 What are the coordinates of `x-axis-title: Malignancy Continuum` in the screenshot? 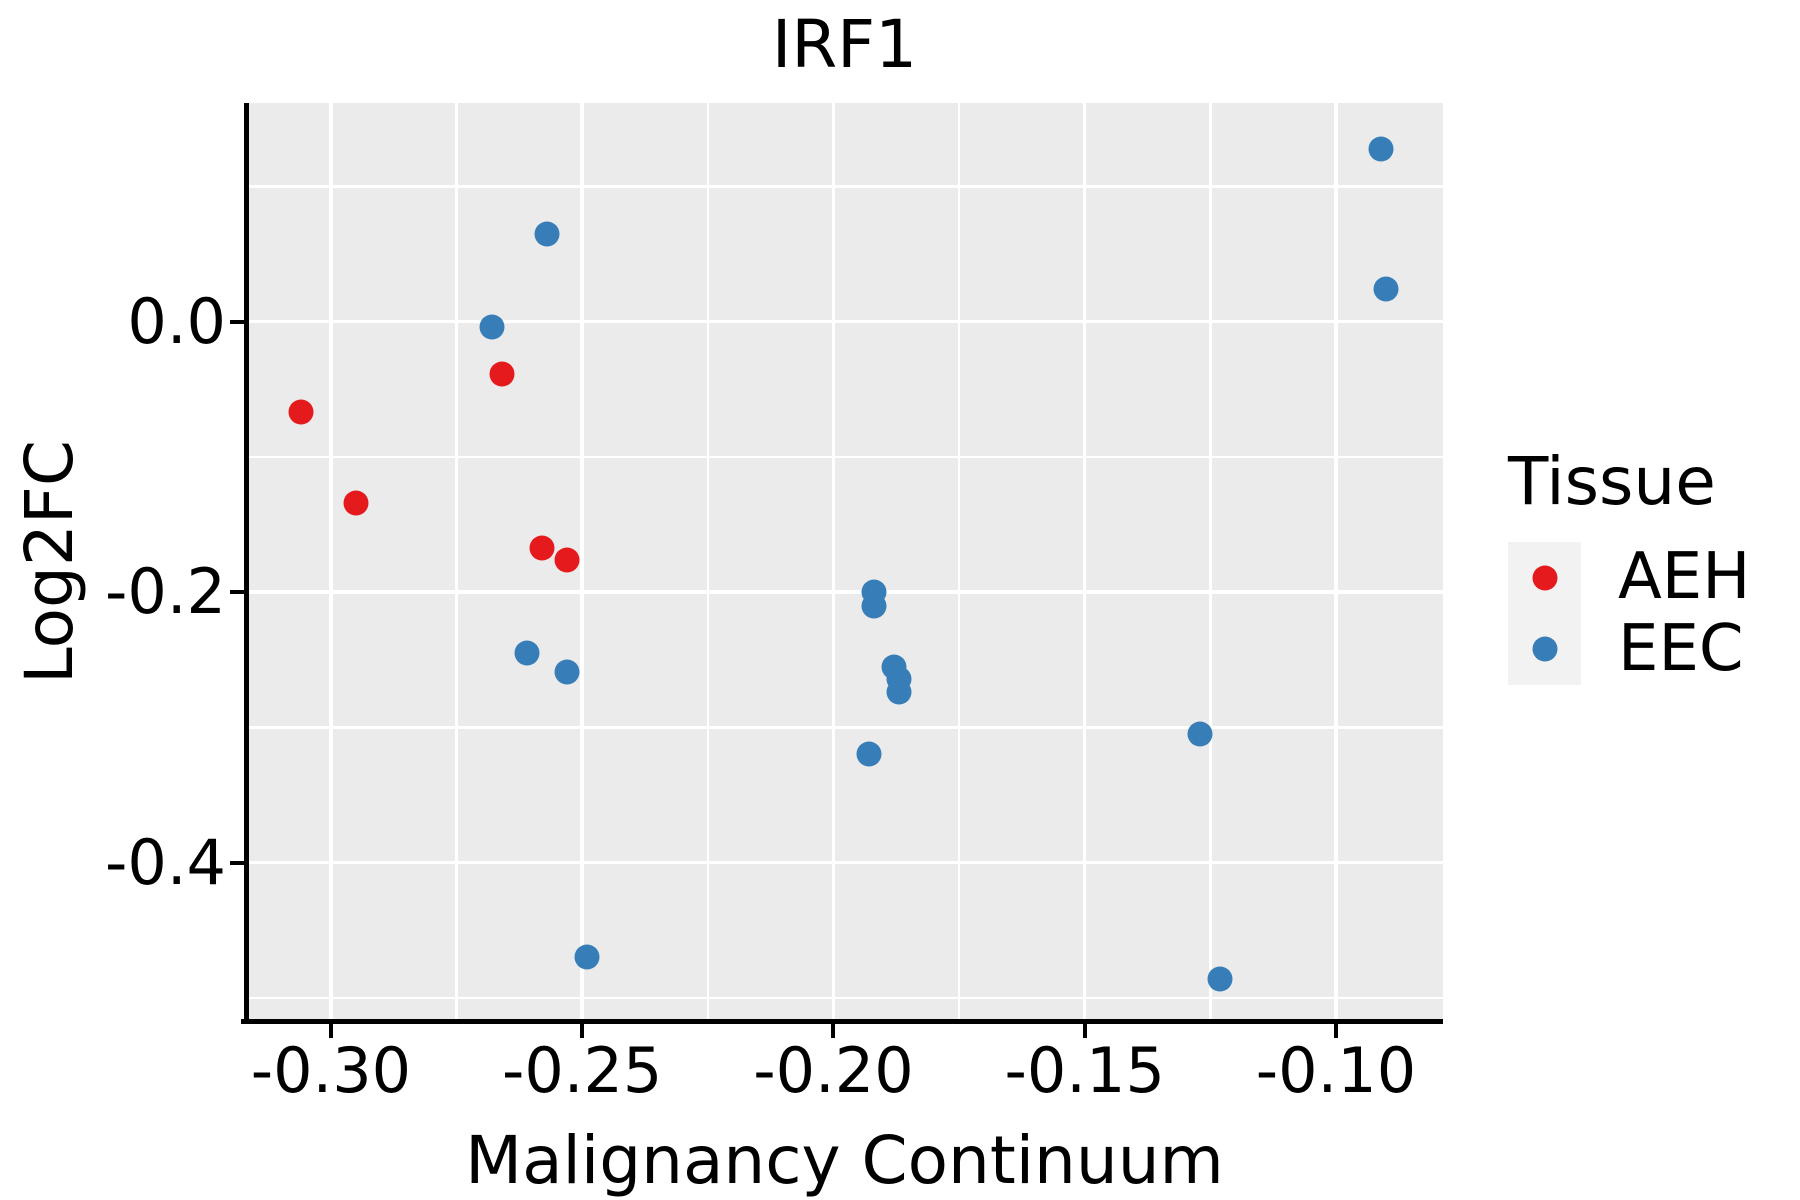 It's located at (844, 1160).